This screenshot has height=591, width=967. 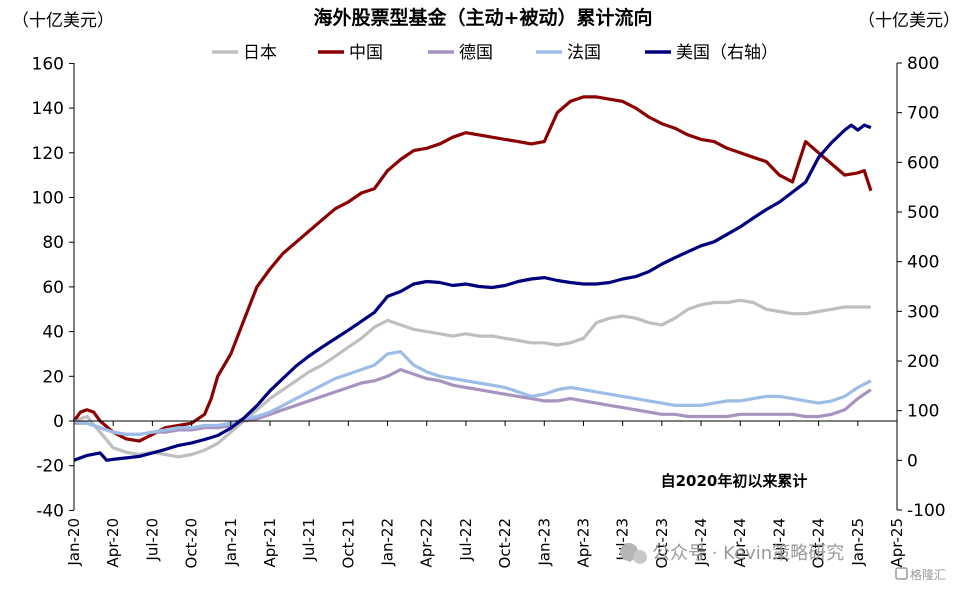 What do you see at coordinates (923, 412) in the screenshot?
I see `right-tick-label: 100` at bounding box center [923, 412].